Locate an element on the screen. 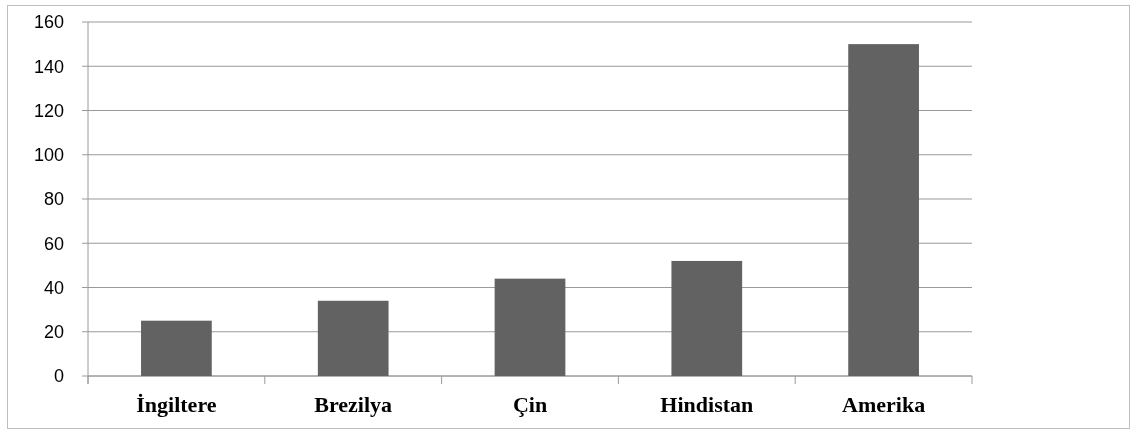 Image resolution: width=1131 pixels, height=430 pixels. y-tick-label: 40 is located at coordinates (53, 287).